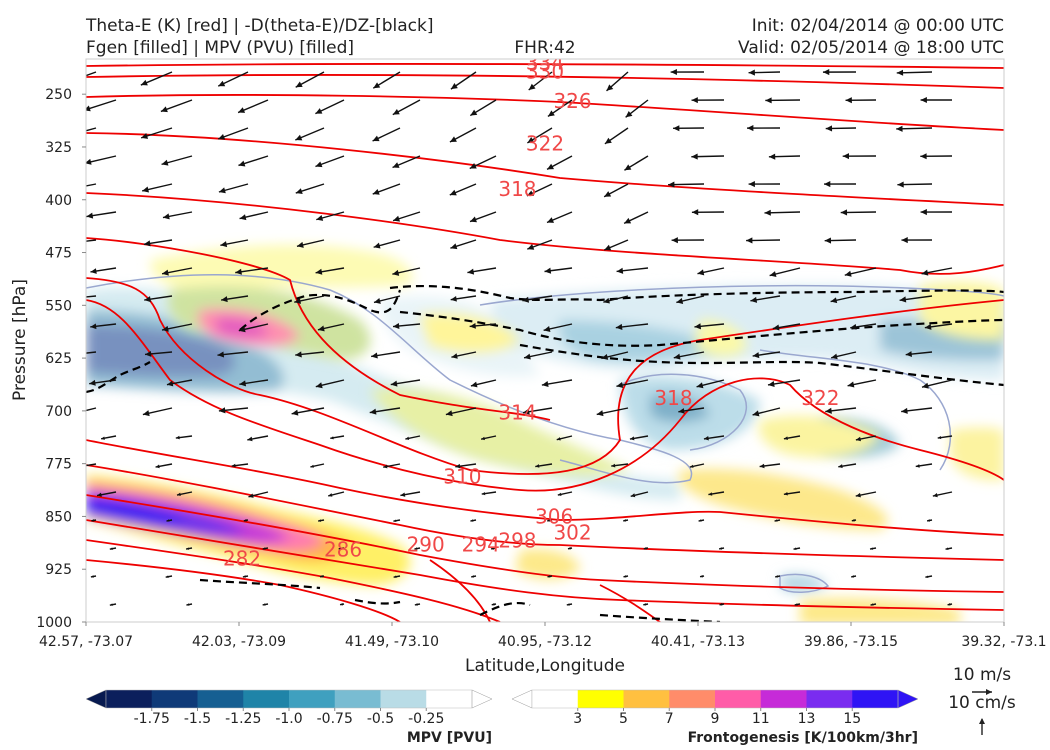 The width and height of the screenshot is (1050, 750). Describe the element at coordinates (623, 719) in the screenshot. I see `colorbar-tick-label: 5` at that location.